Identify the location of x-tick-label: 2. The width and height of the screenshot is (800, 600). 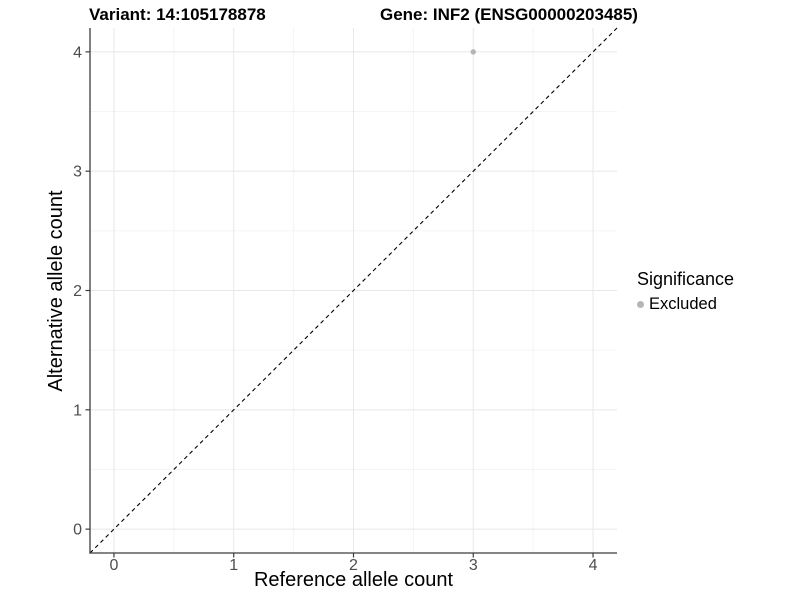
(353, 565).